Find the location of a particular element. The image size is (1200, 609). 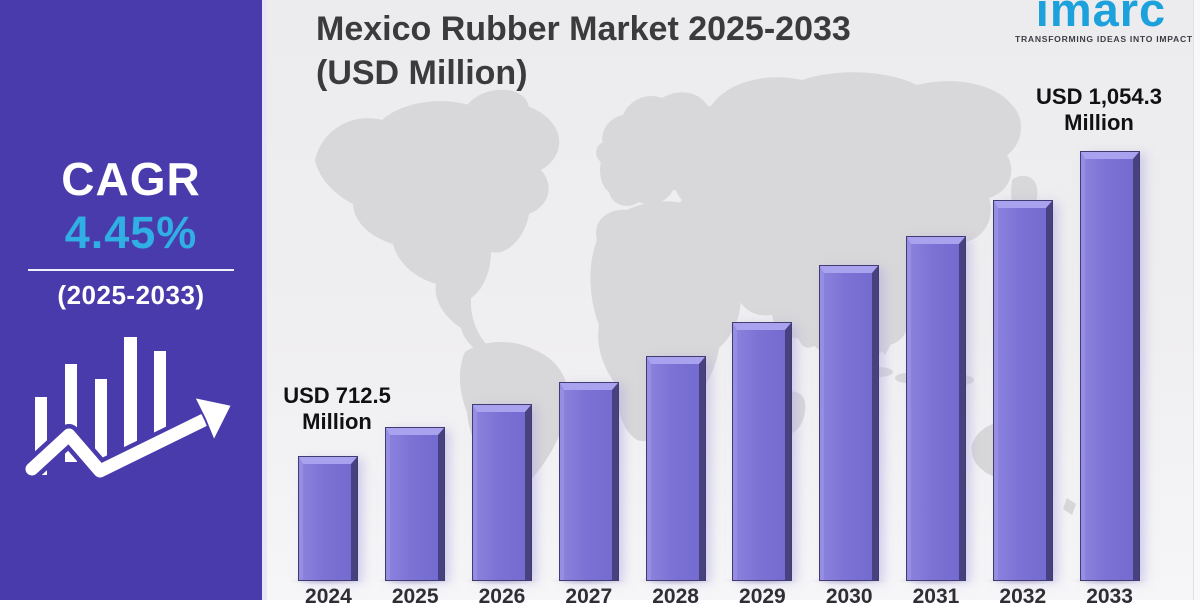

bar-2032 is located at coordinates (1022, 390).